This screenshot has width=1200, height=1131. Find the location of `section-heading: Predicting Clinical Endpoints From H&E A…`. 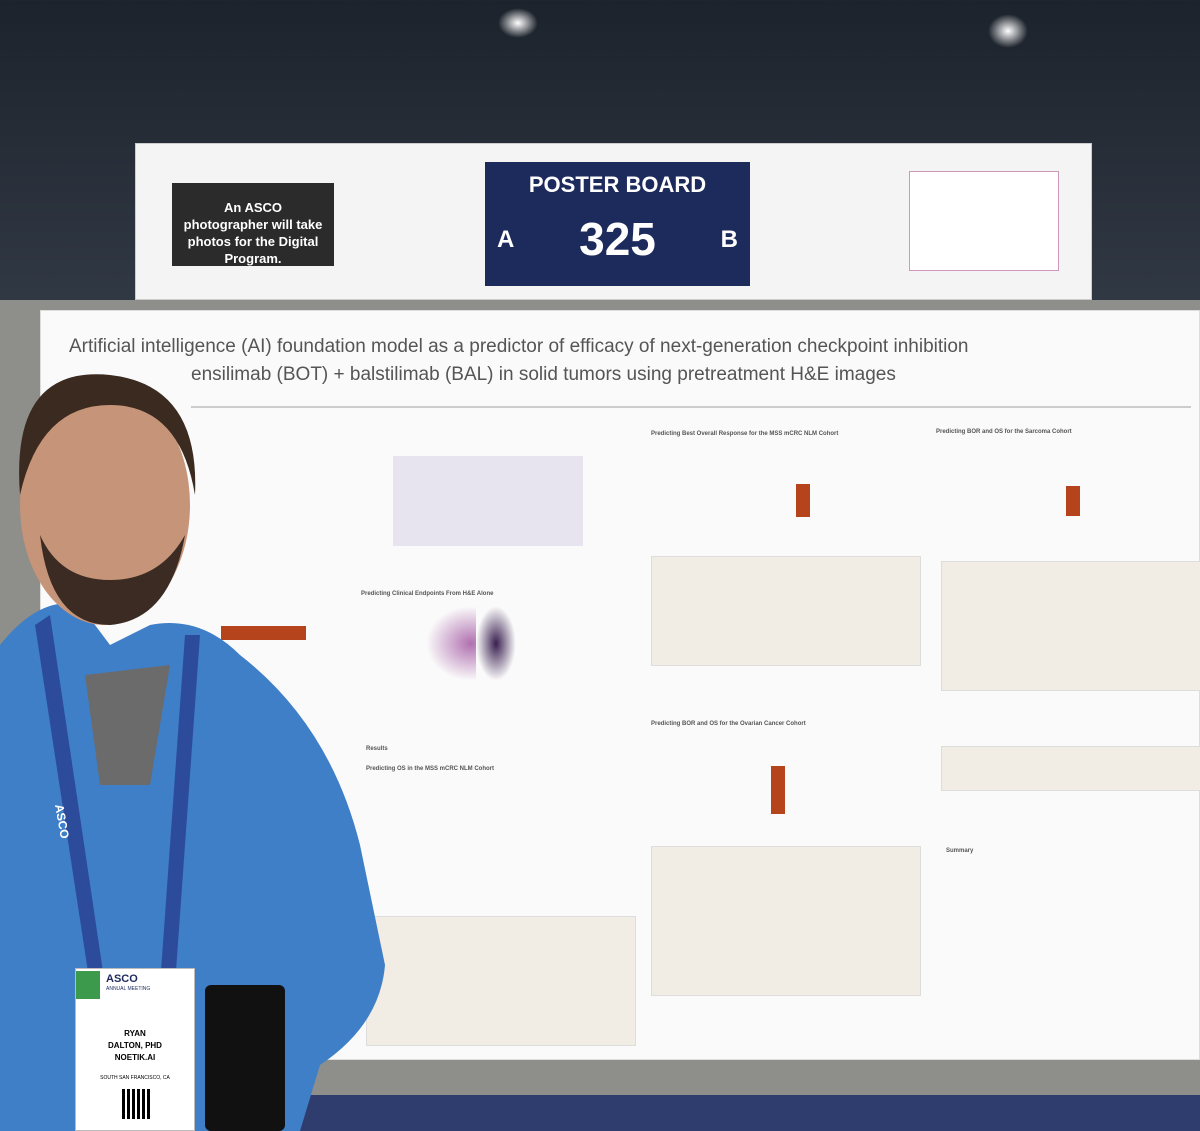

section-heading: Predicting Clinical Endpoints From H&E A… is located at coordinates (427, 594).